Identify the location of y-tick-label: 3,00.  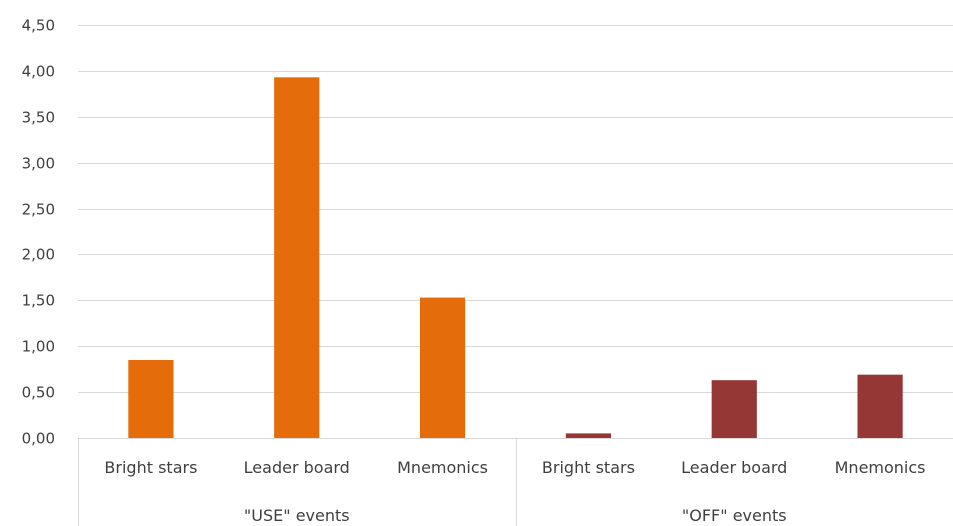
(38, 164).